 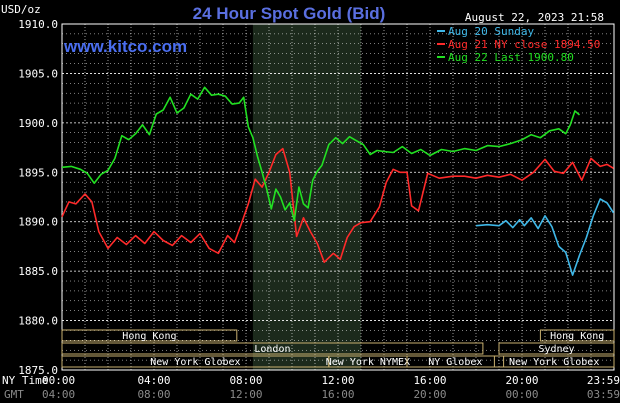 What do you see at coordinates (511, 57) in the screenshot?
I see `legend-entry: Aug 22 Last 1900.80` at bounding box center [511, 57].